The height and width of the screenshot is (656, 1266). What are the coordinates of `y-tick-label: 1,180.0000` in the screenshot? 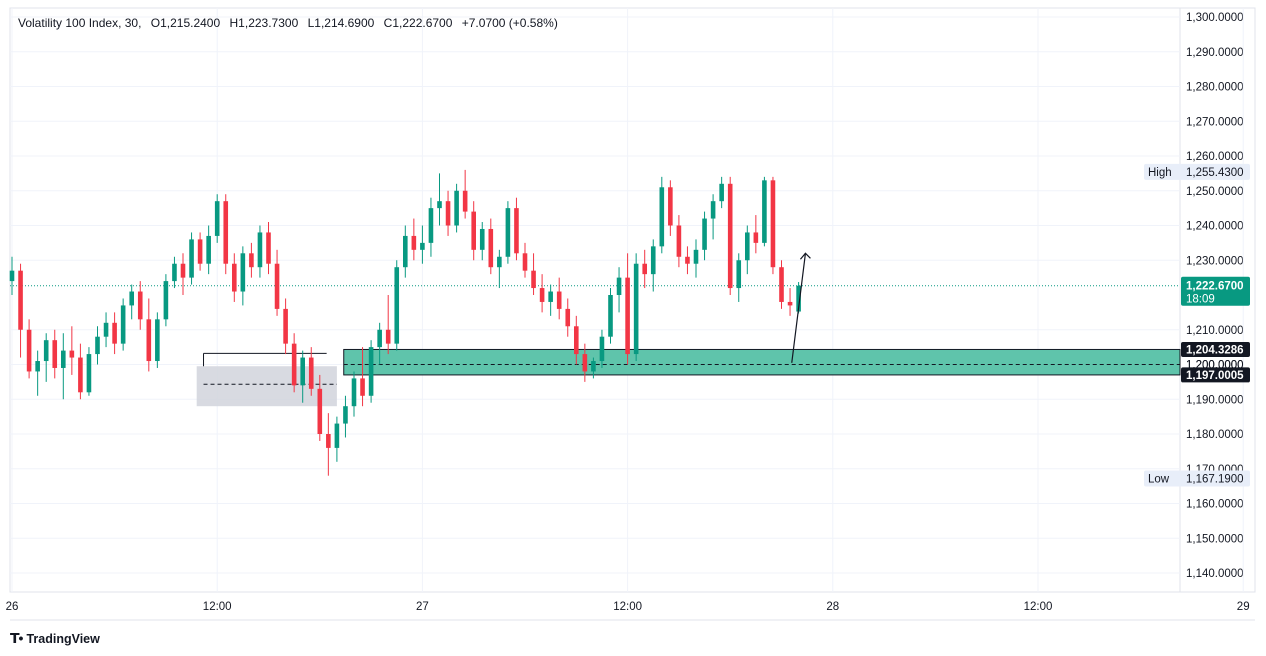 It's located at (1215, 435).